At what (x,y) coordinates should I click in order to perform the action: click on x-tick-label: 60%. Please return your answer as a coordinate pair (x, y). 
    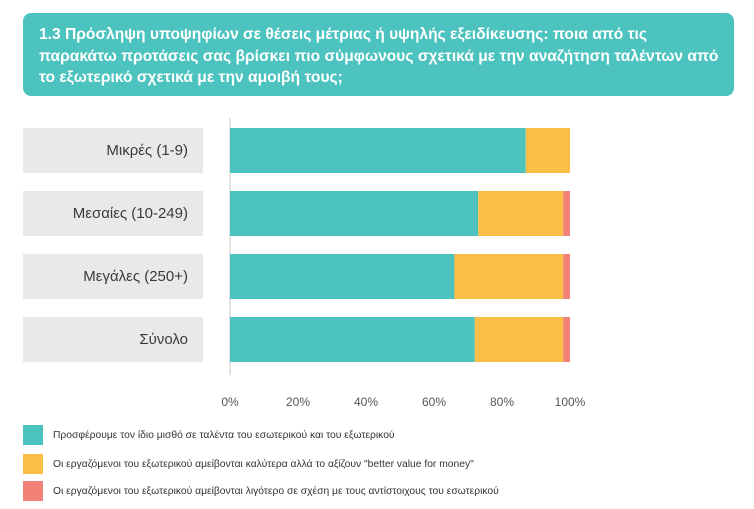
    Looking at the image, I should click on (434, 402).